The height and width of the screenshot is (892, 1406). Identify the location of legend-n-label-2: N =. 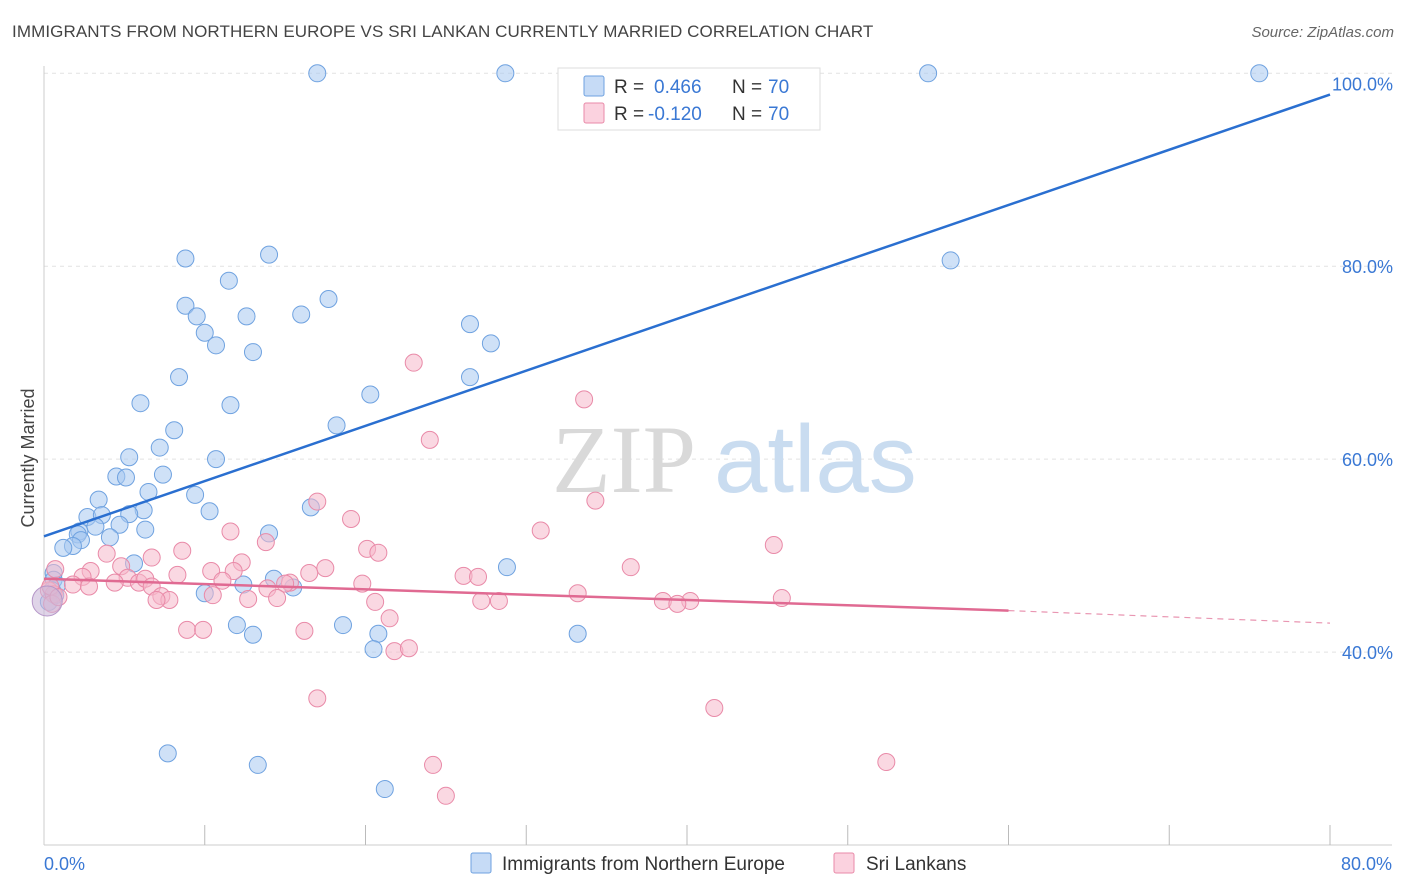
(747, 114).